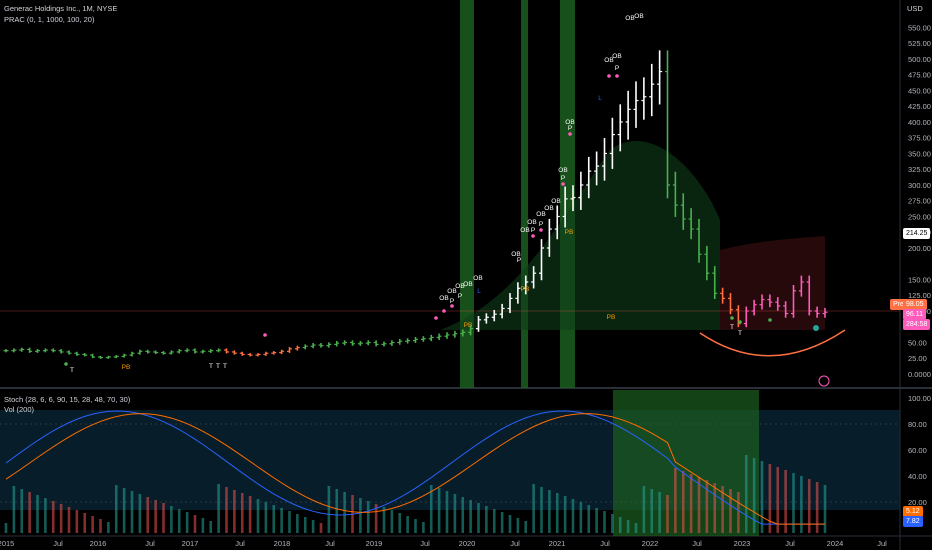 This screenshot has width=932, height=550. I want to click on trend-cloud-green, so click(580, 235).